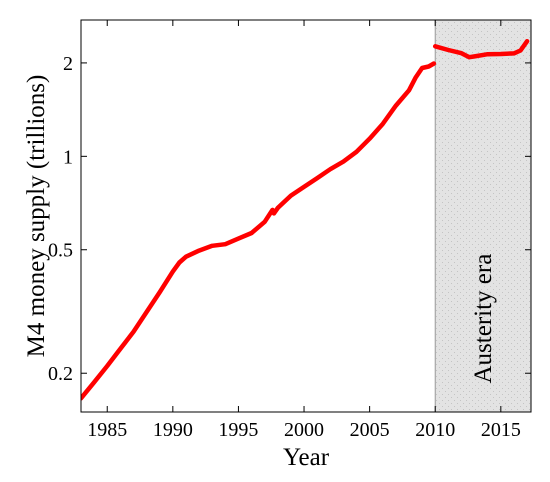 Image resolution: width=550 pixels, height=482 pixels. I want to click on y-tick-label: 0.2, so click(60, 374).